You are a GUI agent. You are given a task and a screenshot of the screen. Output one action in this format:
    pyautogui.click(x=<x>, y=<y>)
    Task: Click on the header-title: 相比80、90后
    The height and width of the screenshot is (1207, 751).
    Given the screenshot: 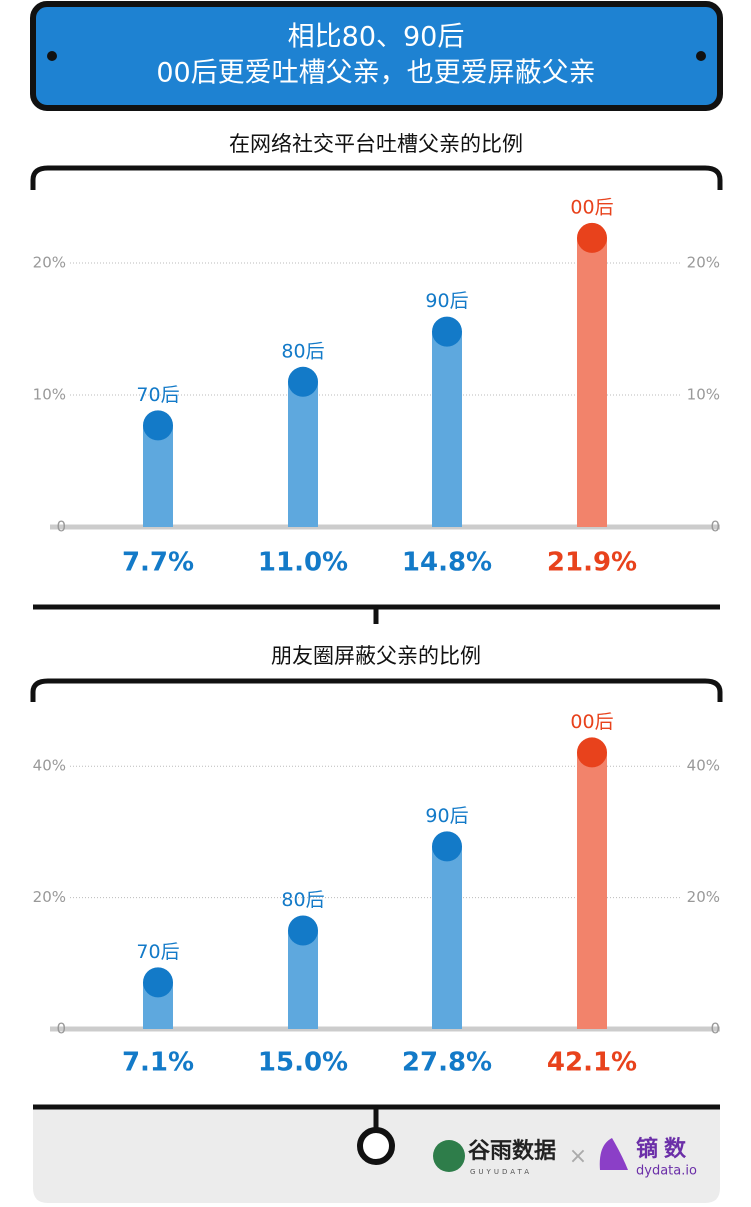 What is the action you would take?
    pyautogui.click(x=376, y=37)
    